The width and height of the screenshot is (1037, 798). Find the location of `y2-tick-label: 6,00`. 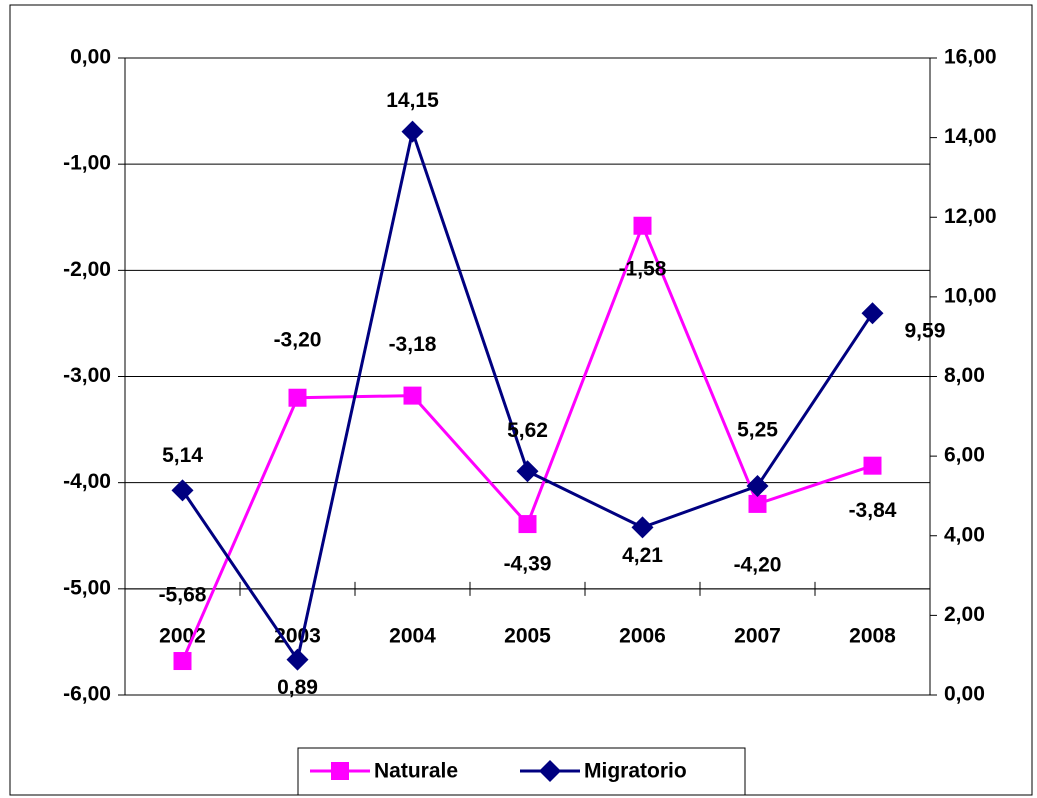

y2-tick-label: 6,00 is located at coordinates (964, 455).